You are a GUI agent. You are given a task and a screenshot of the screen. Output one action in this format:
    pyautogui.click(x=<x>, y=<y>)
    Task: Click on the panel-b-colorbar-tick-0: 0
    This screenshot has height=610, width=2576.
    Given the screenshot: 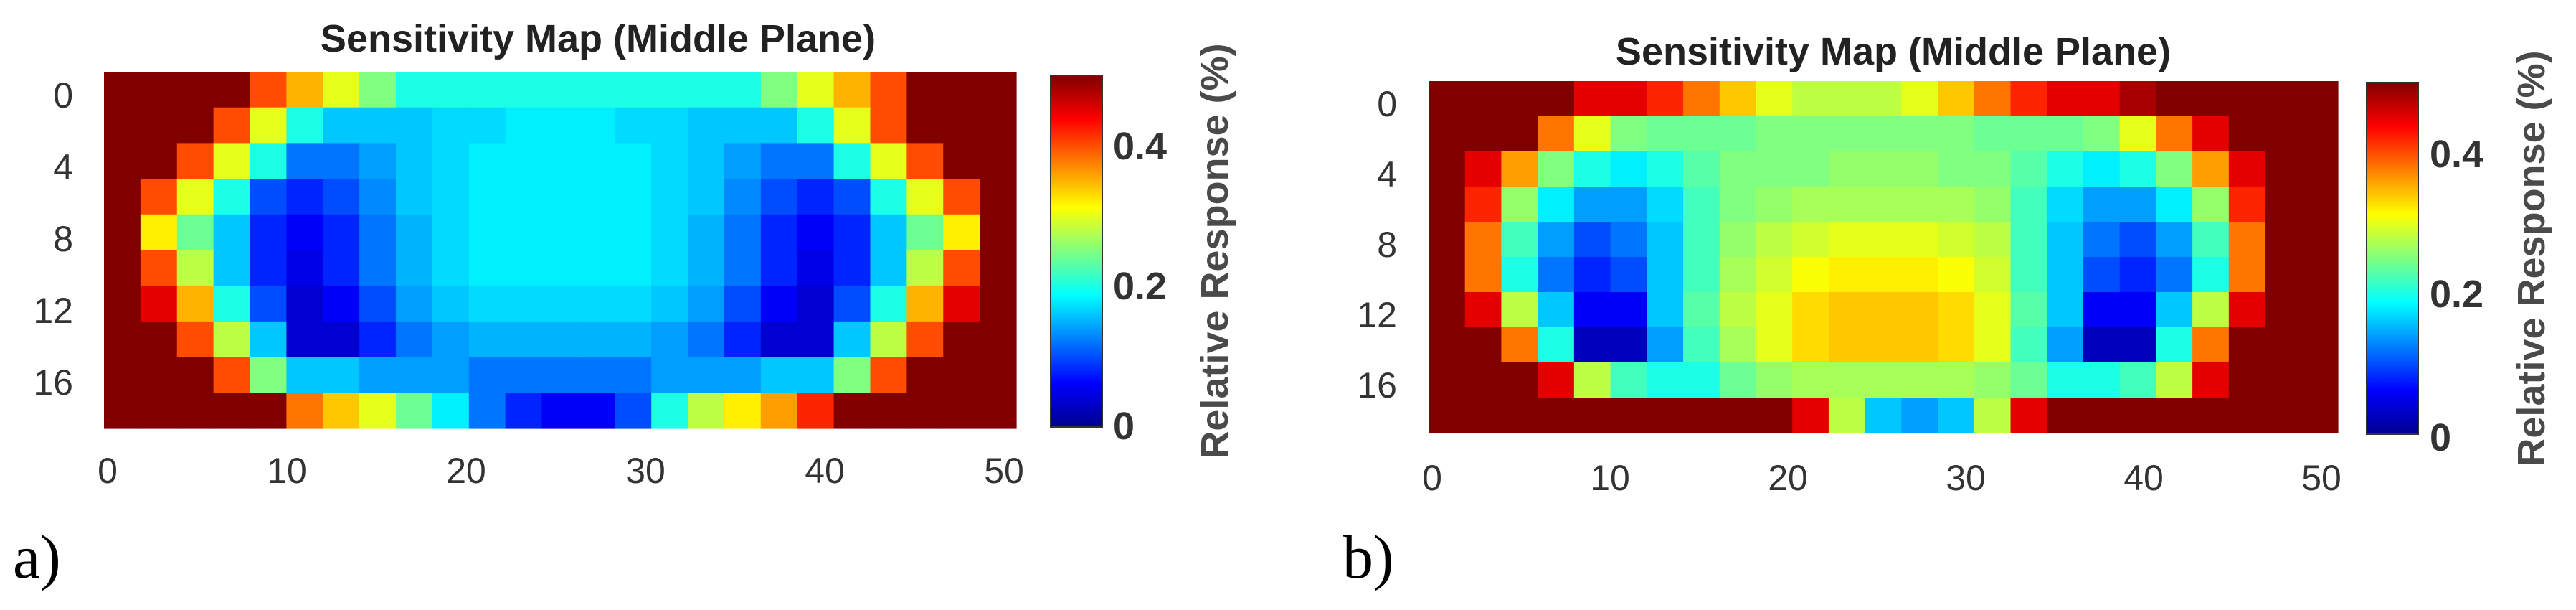 What is the action you would take?
    pyautogui.click(x=2440, y=438)
    